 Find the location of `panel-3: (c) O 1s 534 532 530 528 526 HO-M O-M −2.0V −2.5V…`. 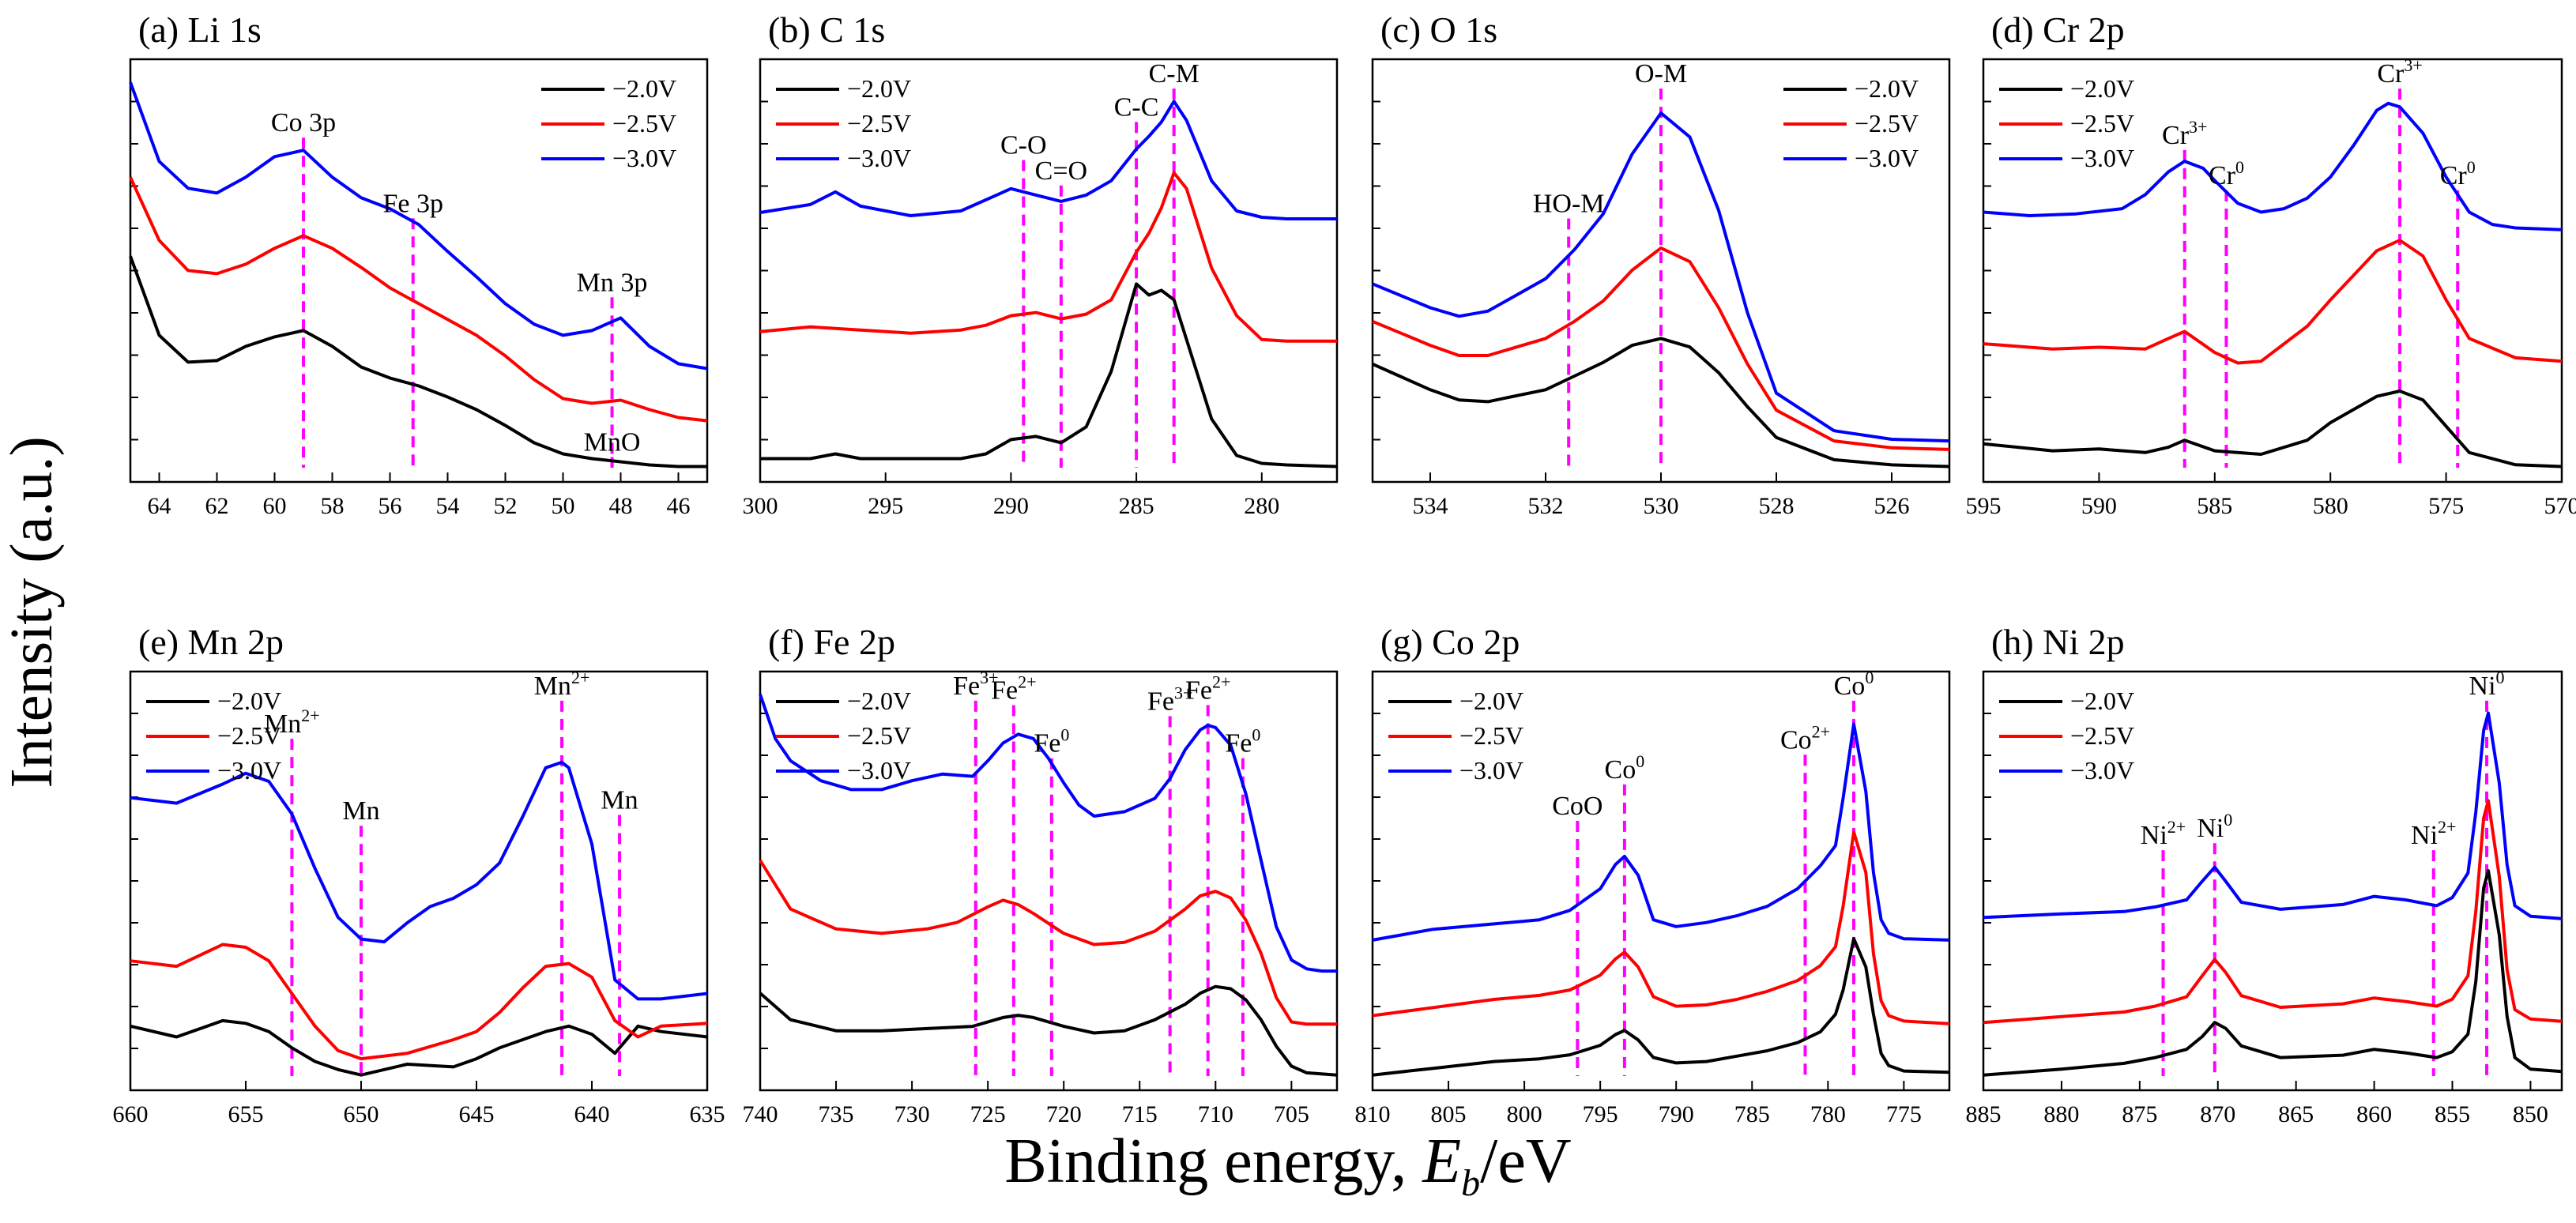

panel-3: (c) O 1s 534 532 530 528 526 HO-M O-M −2.0V −2.5V… is located at coordinates (1661, 264).